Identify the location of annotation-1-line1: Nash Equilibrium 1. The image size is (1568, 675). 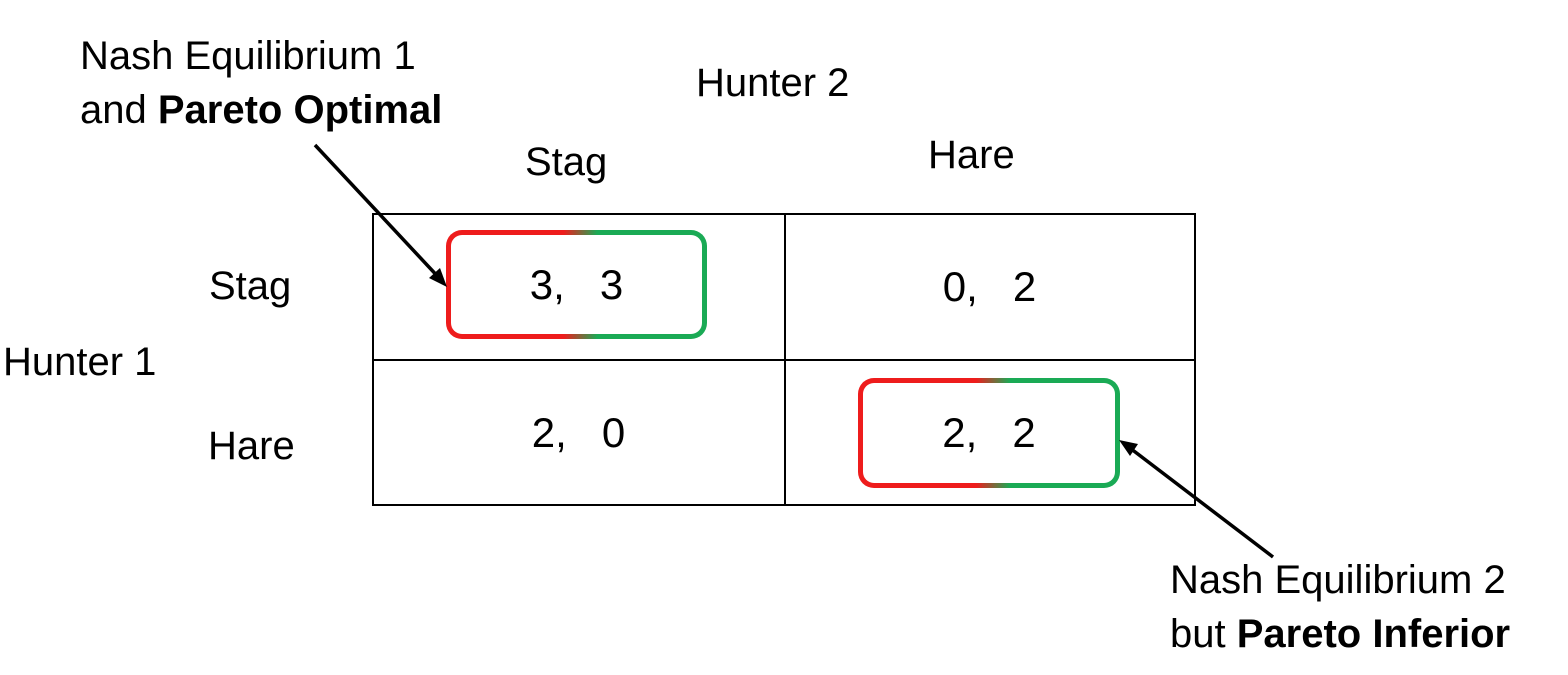
(248, 56).